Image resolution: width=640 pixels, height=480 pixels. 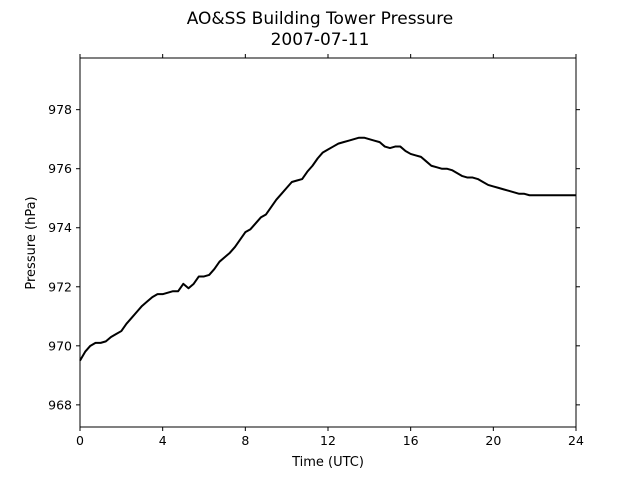 What do you see at coordinates (60, 286) in the screenshot?
I see `y-tick-label: 972` at bounding box center [60, 286].